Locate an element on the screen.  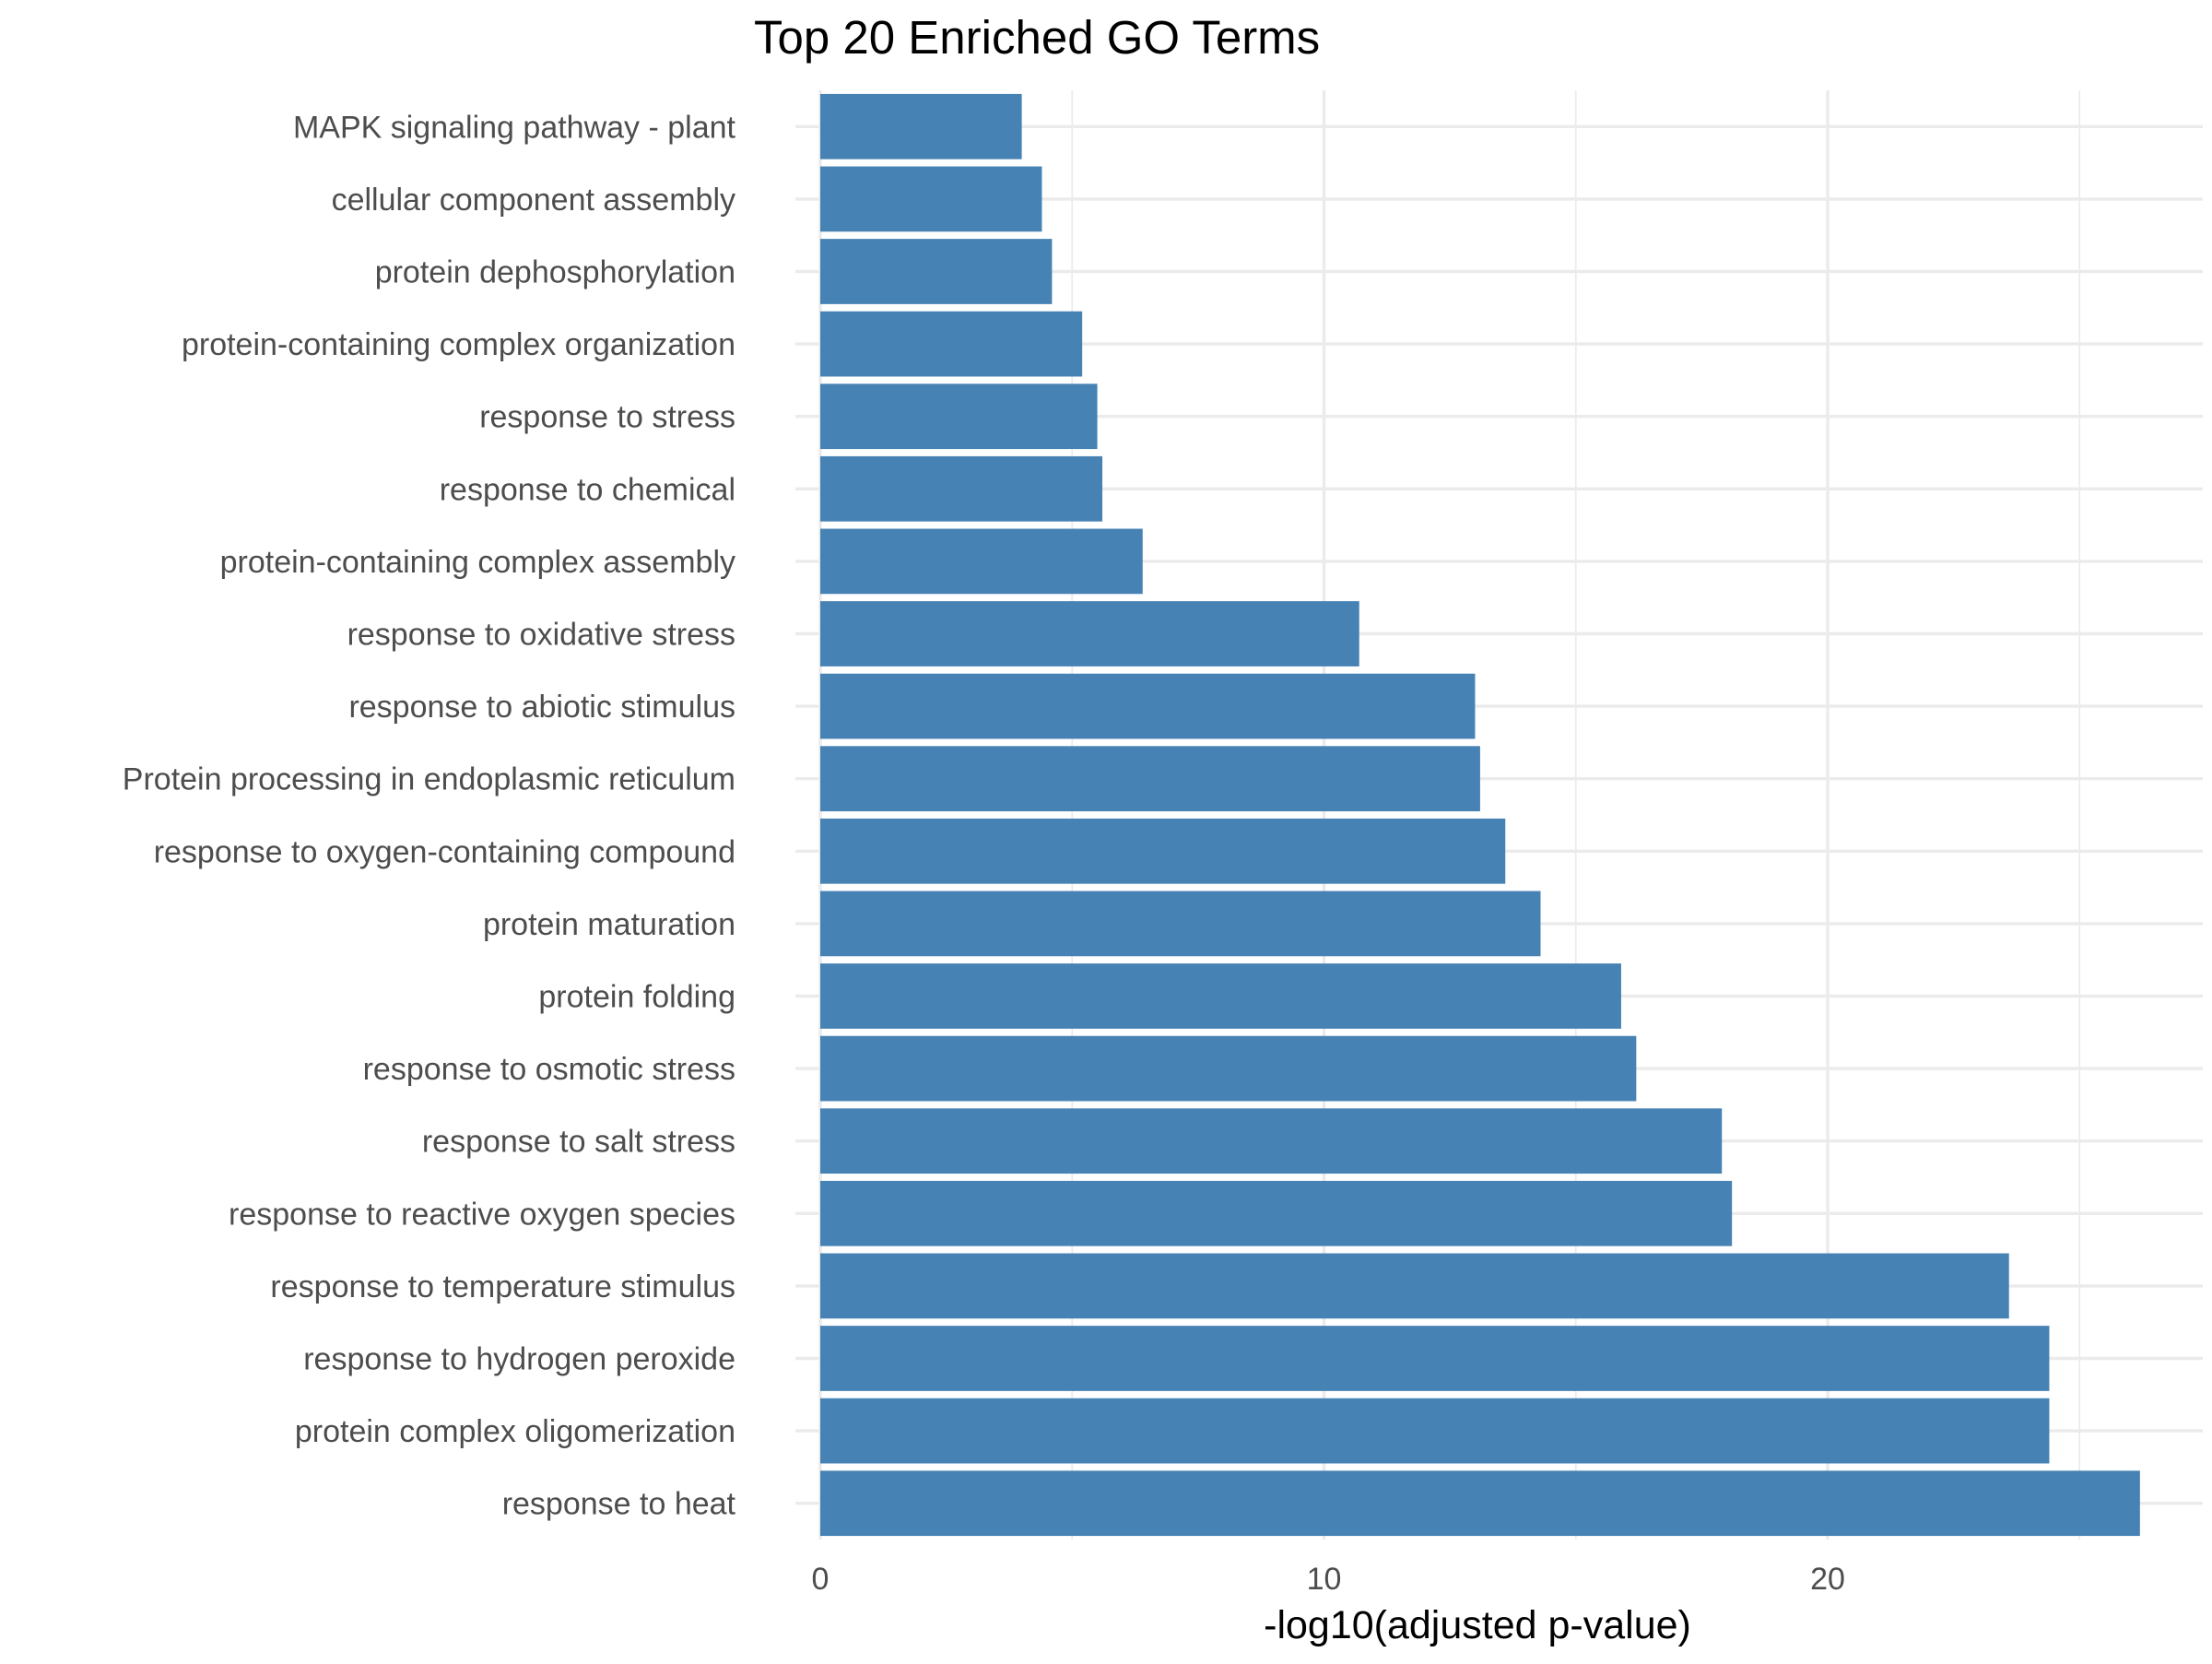
category-label: response to temperature stimulus is located at coordinates (502, 1286).